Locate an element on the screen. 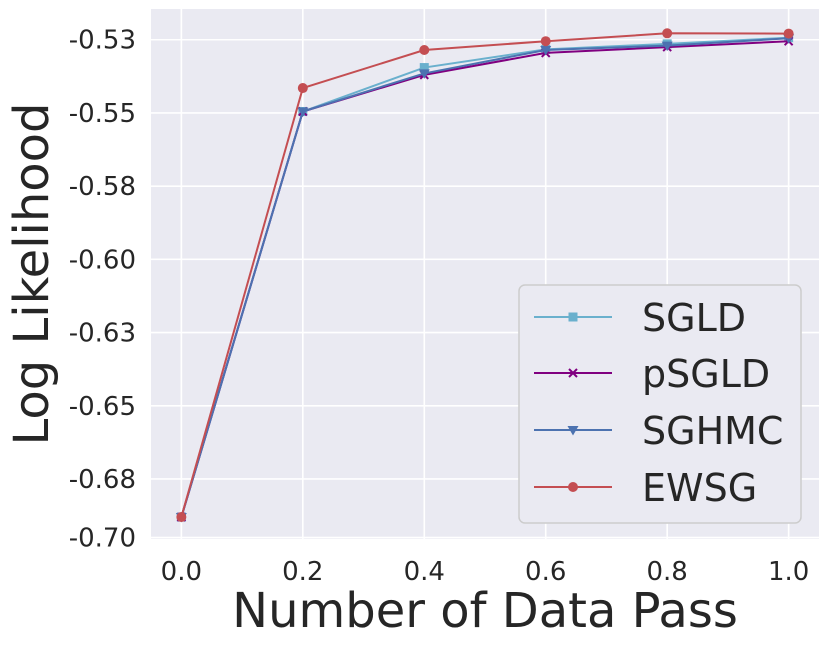  legend-box is located at coordinates (660, 404).